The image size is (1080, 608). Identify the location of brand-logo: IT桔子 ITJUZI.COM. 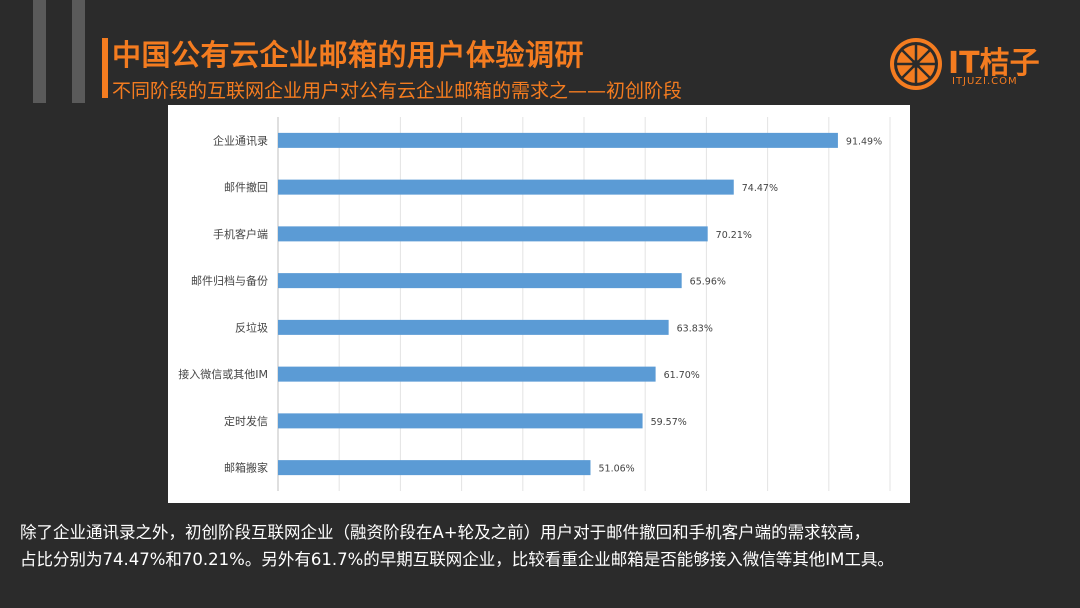
(973, 64).